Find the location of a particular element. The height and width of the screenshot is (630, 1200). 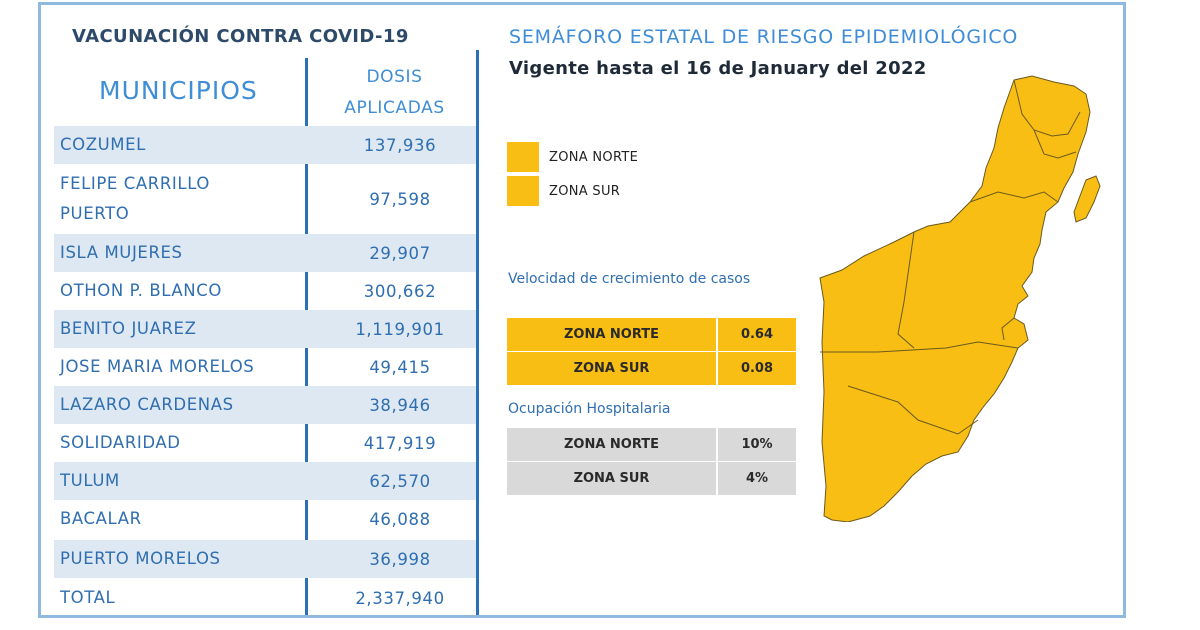

legend-label: ZONA SUR is located at coordinates (585, 191).